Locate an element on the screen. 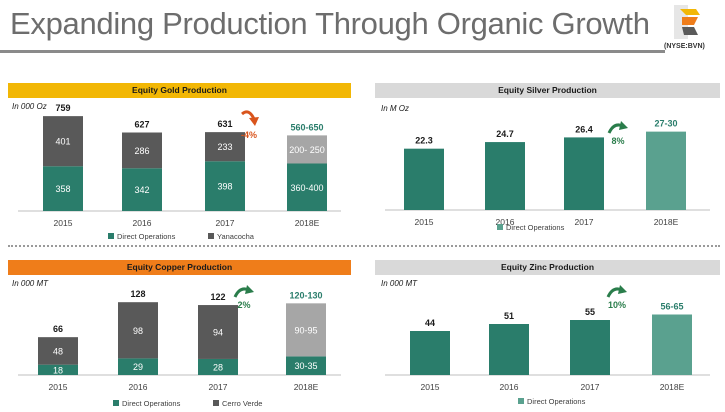 This screenshot has width=725, height=412. silver-category-label: 2015 is located at coordinates (424, 222).